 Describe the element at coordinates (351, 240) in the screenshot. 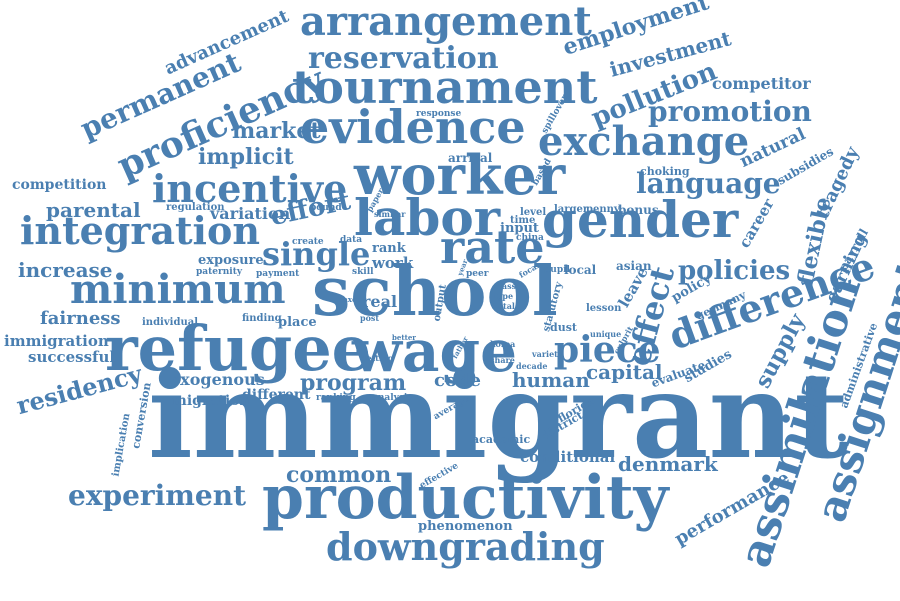

I see `cloud-word: data` at that location.